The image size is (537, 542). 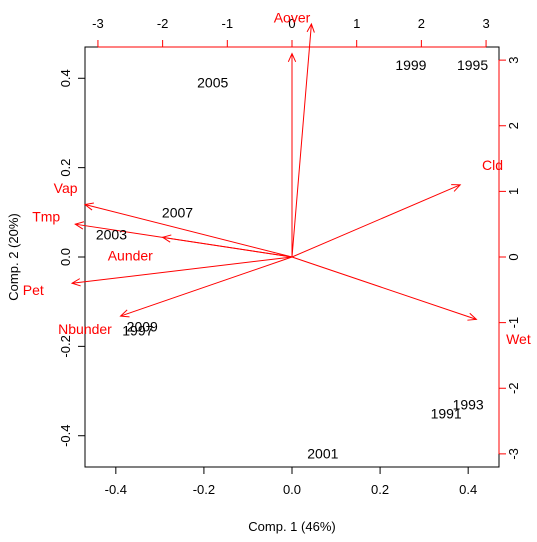 What do you see at coordinates (228, 23) in the screenshot?
I see `top-tick-label: -1` at bounding box center [228, 23].